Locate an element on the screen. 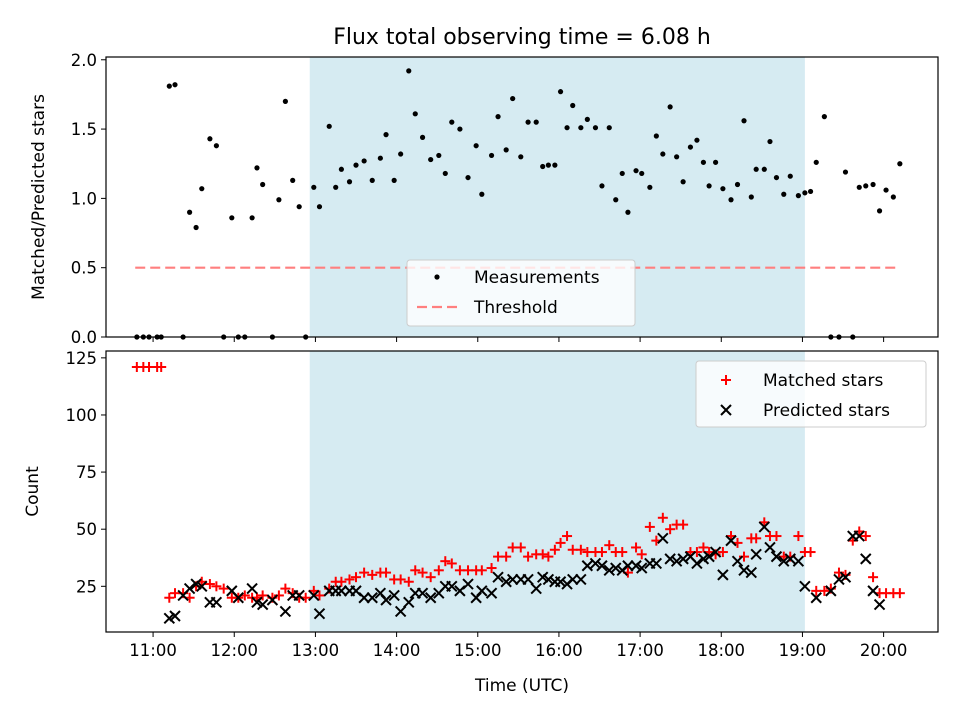  x-tick-label: 15:00 is located at coordinates (478, 650).